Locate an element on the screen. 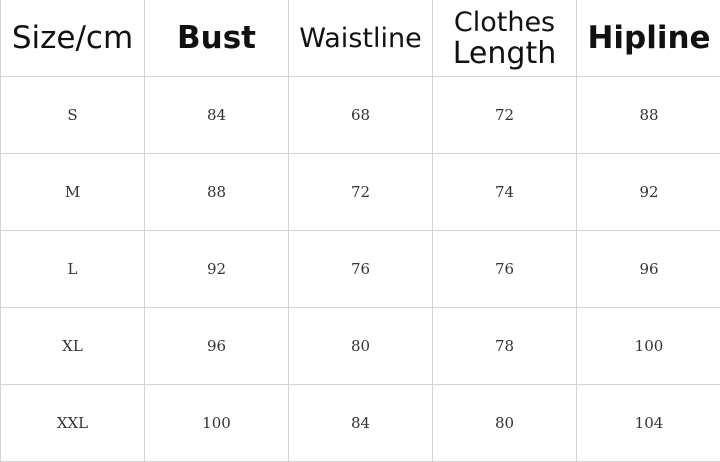 The width and height of the screenshot is (720, 462). cell-size: M is located at coordinates (72, 192).